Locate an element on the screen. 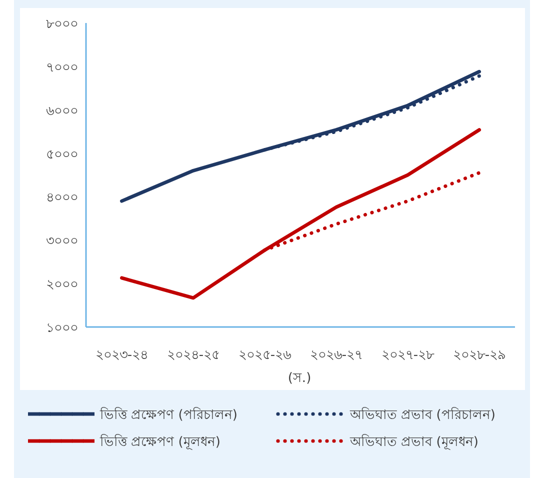 This screenshot has width=540, height=478. legend-label: অভিঘাত প্রভাব (পরিচালন) is located at coordinates (422, 415).